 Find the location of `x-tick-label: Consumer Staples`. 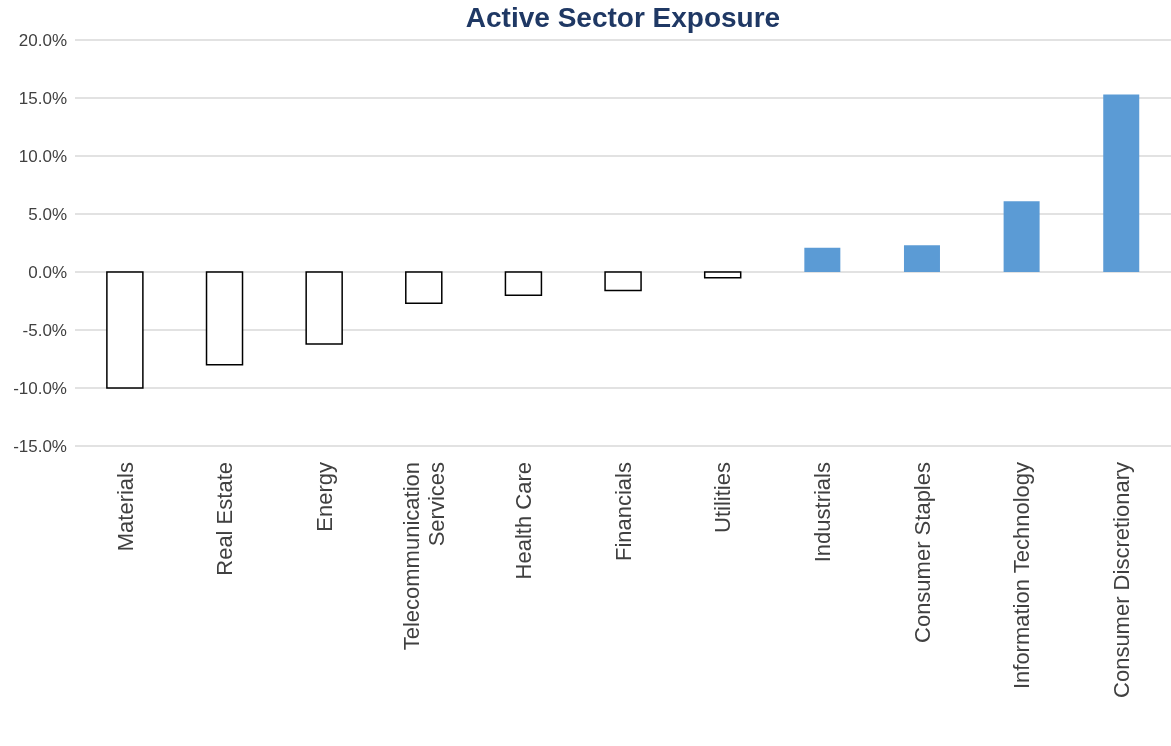

x-tick-label: Consumer Staples is located at coordinates (922, 552).